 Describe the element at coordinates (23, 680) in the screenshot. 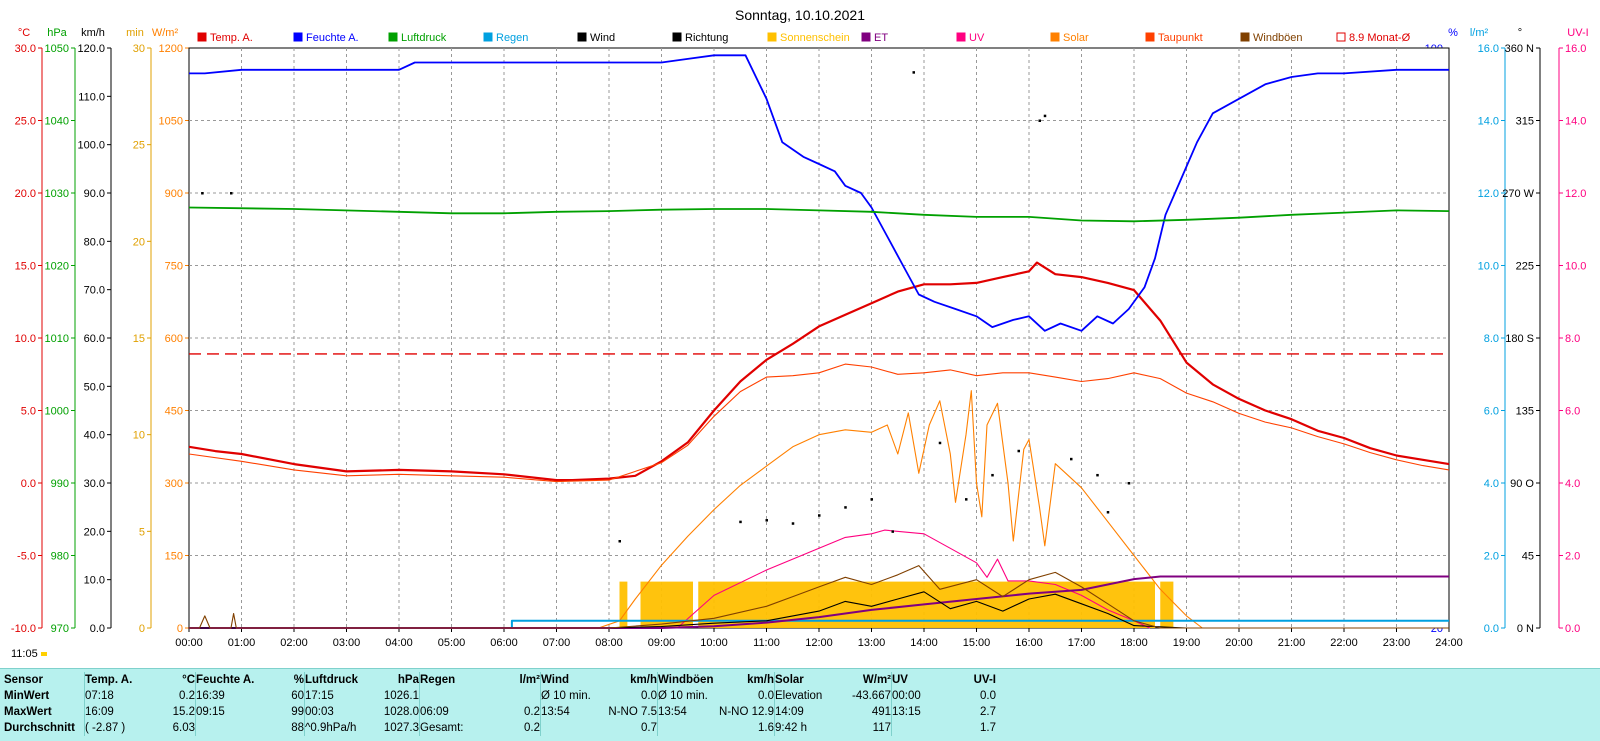

I see `summary-cell: Sensor` at that location.